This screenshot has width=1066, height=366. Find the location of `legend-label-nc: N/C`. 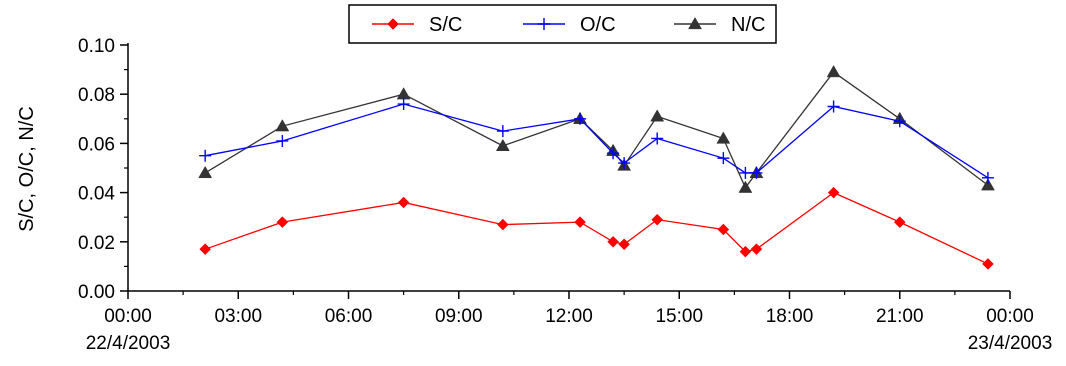

legend-label-nc: N/C is located at coordinates (748, 25).